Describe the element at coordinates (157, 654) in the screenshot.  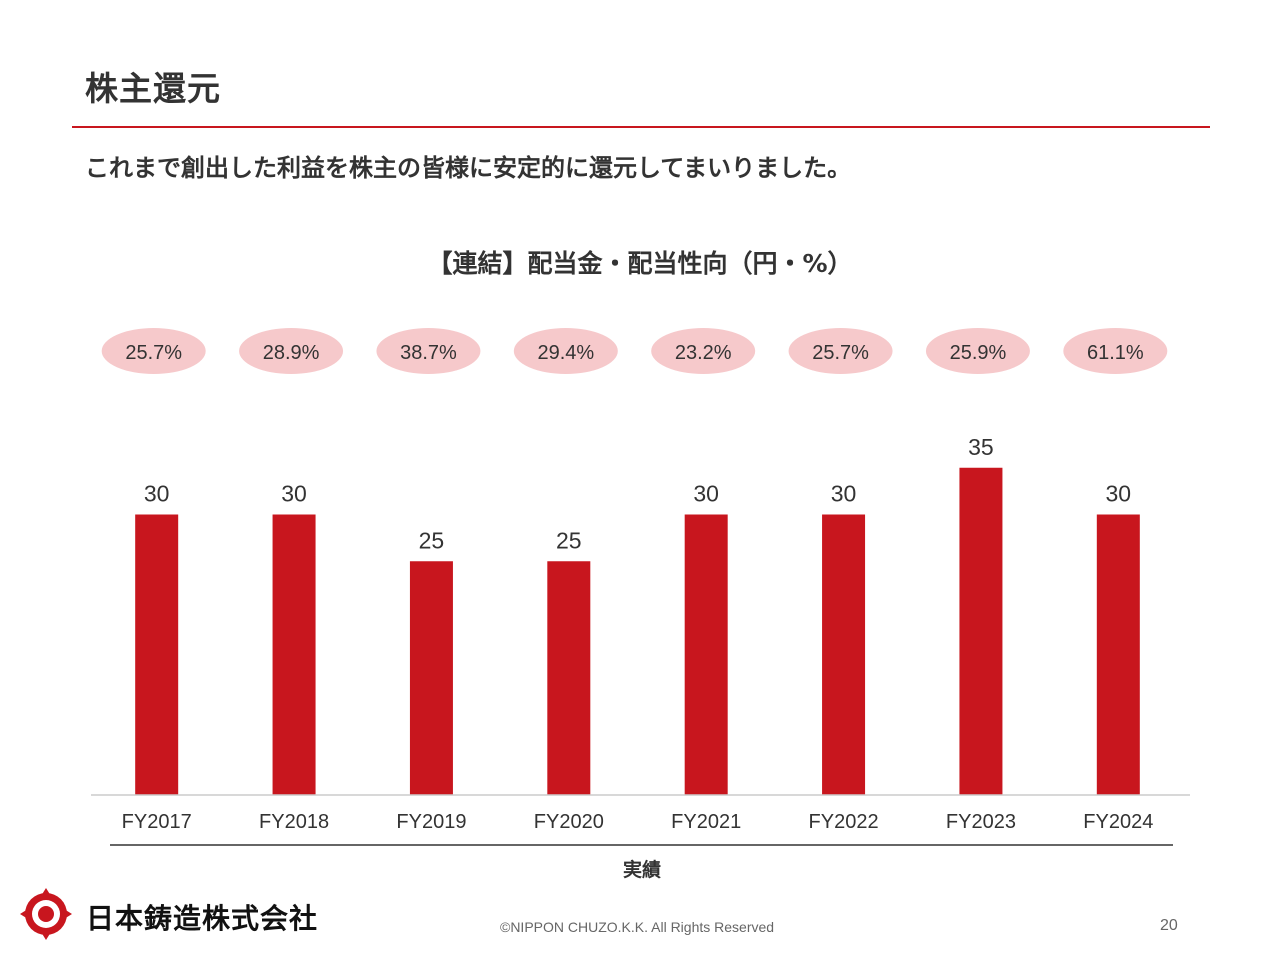
I see `bar-FY2017` at that location.